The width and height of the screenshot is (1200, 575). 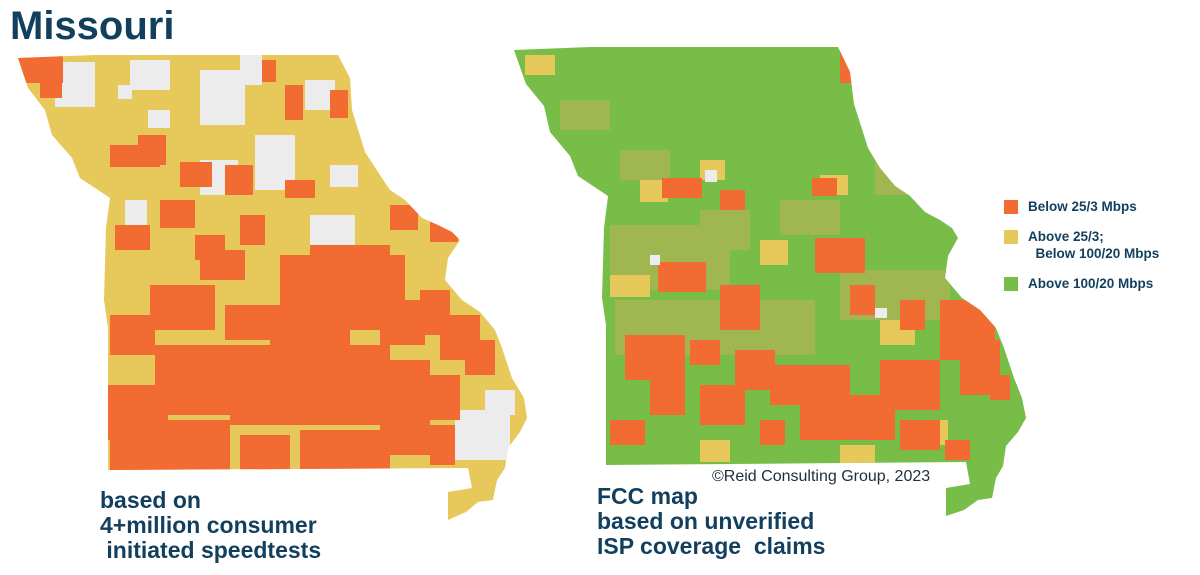 I want to click on caption-line: based on, so click(x=150, y=500).